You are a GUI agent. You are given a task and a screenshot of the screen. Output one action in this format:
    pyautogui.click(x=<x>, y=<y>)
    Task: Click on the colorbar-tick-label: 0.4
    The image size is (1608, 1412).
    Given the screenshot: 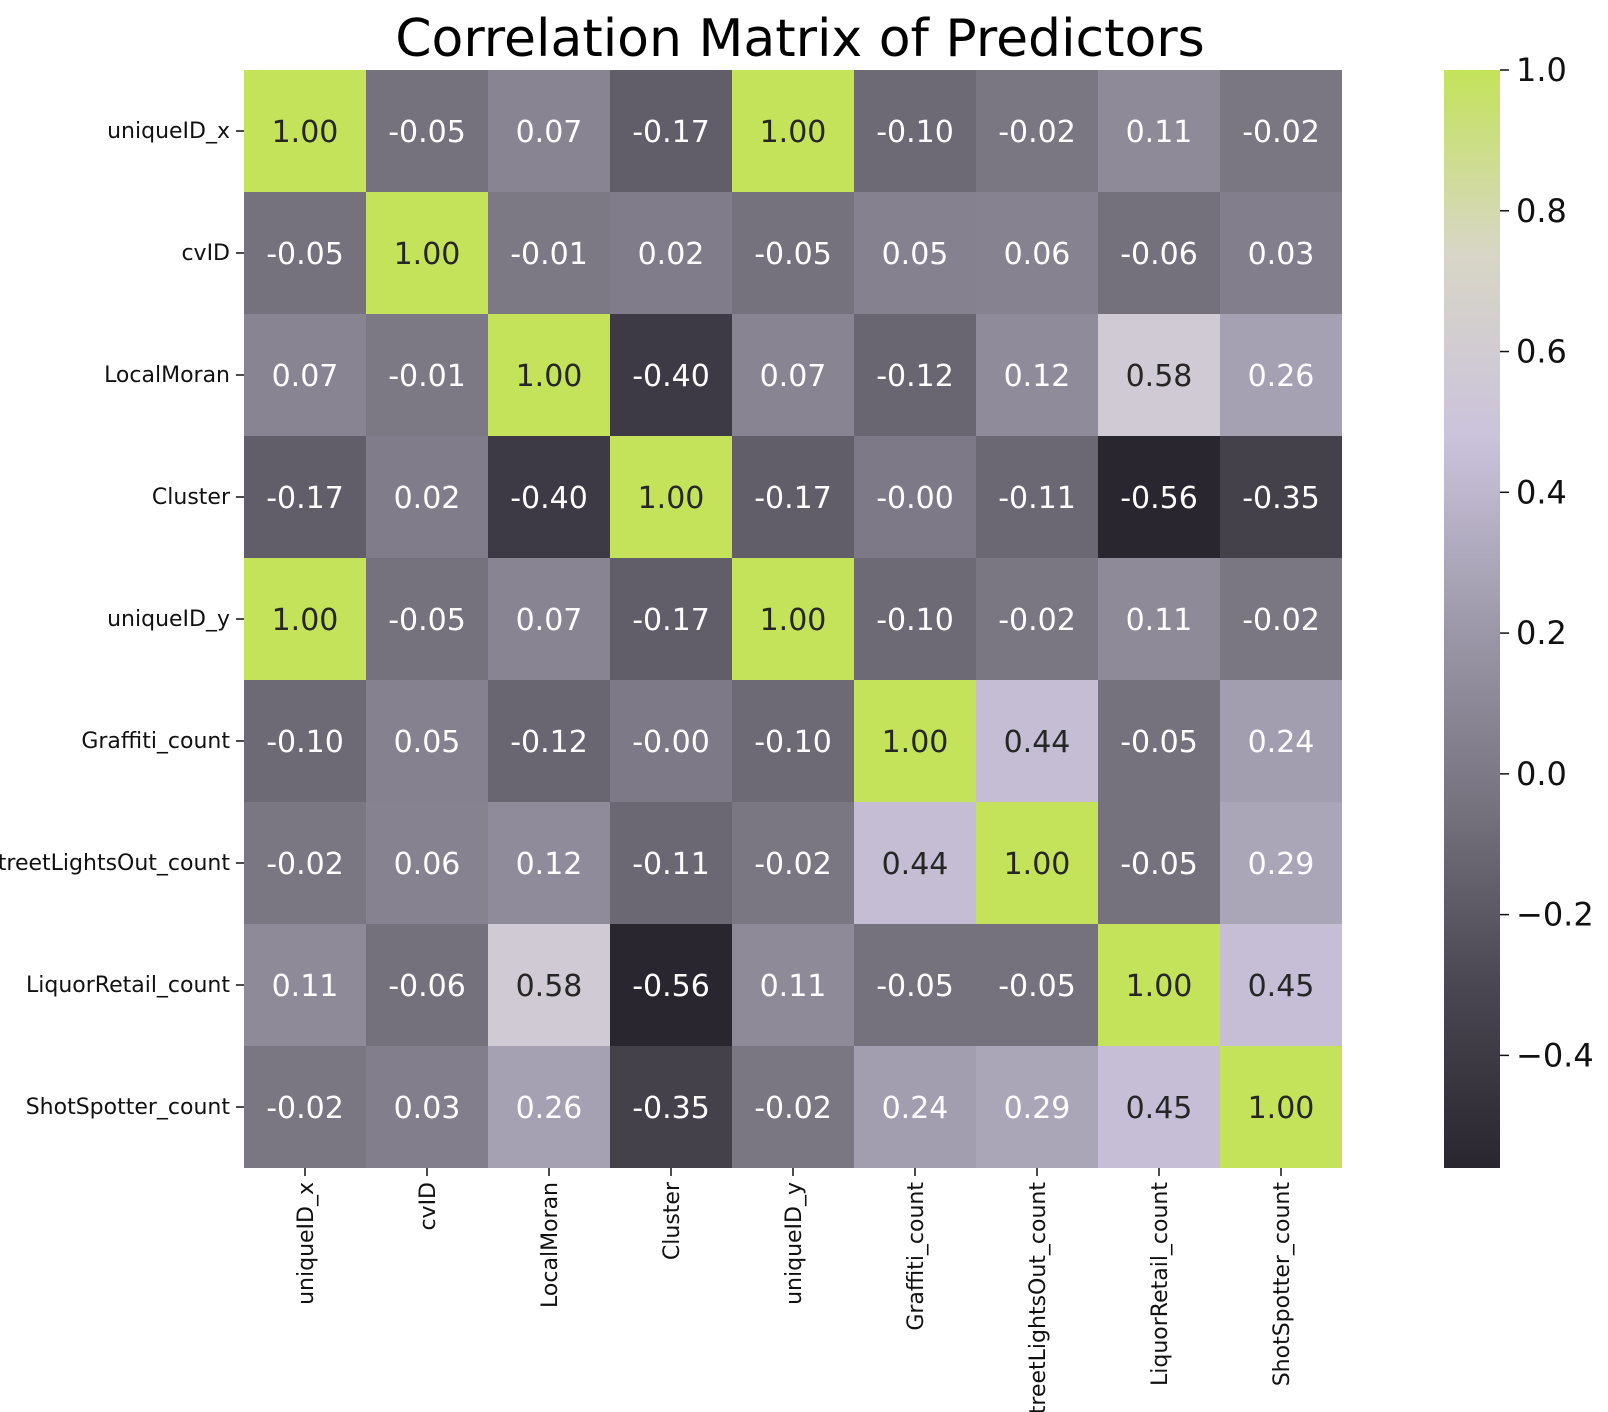 What is the action you would take?
    pyautogui.click(x=1541, y=492)
    